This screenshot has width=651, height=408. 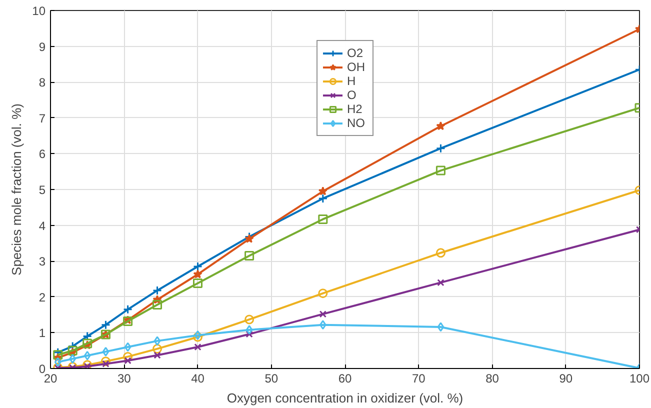 What do you see at coordinates (42, 190) in the screenshot?
I see `y-tick-label: 5` at bounding box center [42, 190].